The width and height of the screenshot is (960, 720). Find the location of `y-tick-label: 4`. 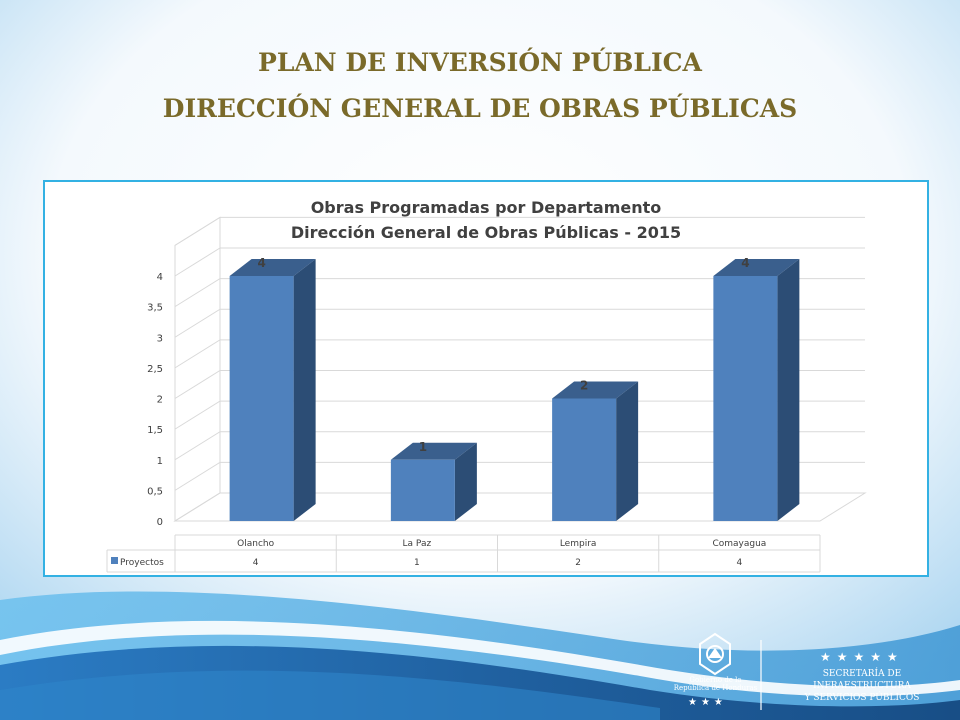

y-tick-label: 4 is located at coordinates (160, 277).